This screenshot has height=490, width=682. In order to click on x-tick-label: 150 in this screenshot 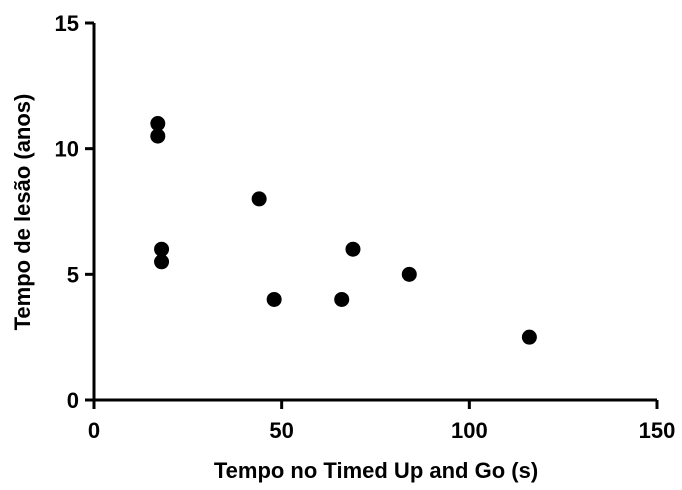, I will do `click(657, 430)`.